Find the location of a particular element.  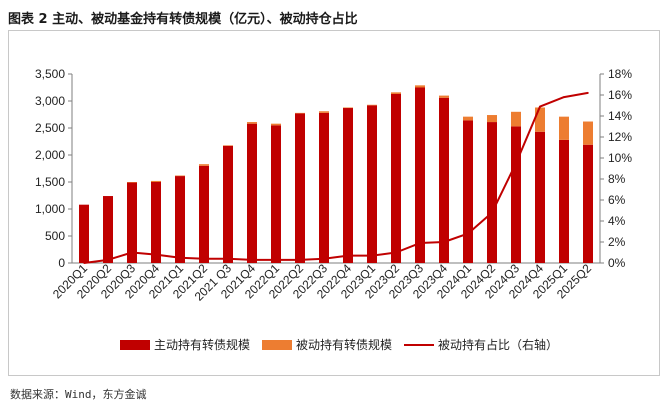

y-right-tick-label: 8% is located at coordinates (617, 179).